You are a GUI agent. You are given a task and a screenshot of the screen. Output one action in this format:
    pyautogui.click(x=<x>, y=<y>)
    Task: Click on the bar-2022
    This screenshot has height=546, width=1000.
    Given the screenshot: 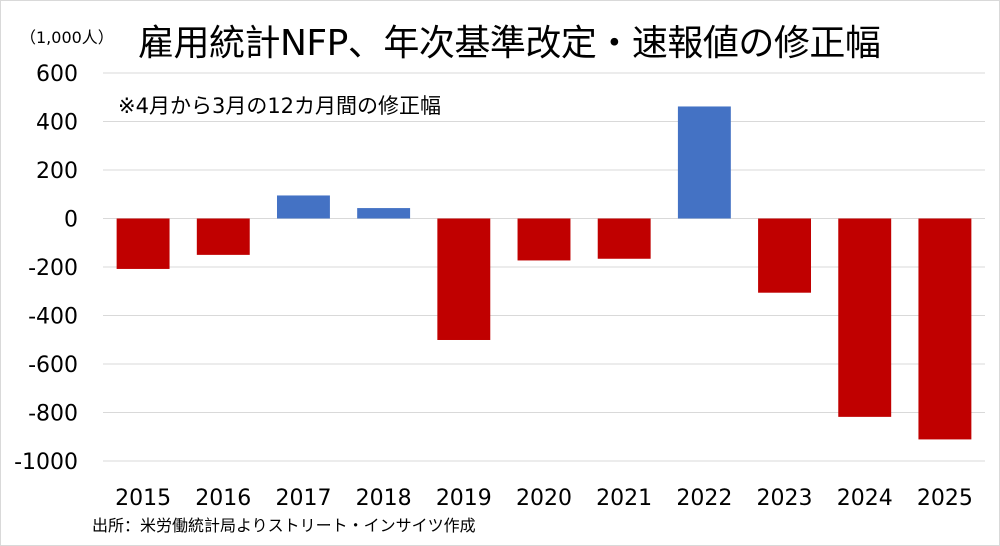 What is the action you would take?
    pyautogui.click(x=704, y=162)
    